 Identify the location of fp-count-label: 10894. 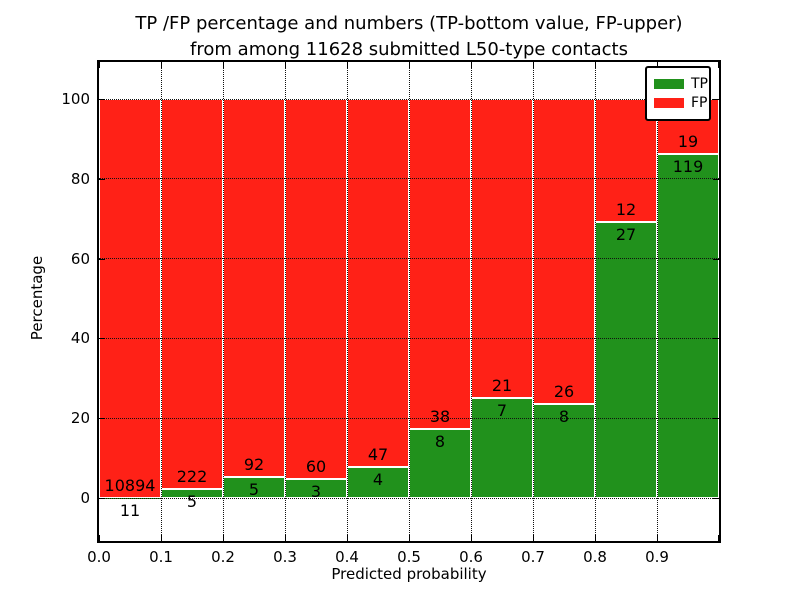
(130, 485).